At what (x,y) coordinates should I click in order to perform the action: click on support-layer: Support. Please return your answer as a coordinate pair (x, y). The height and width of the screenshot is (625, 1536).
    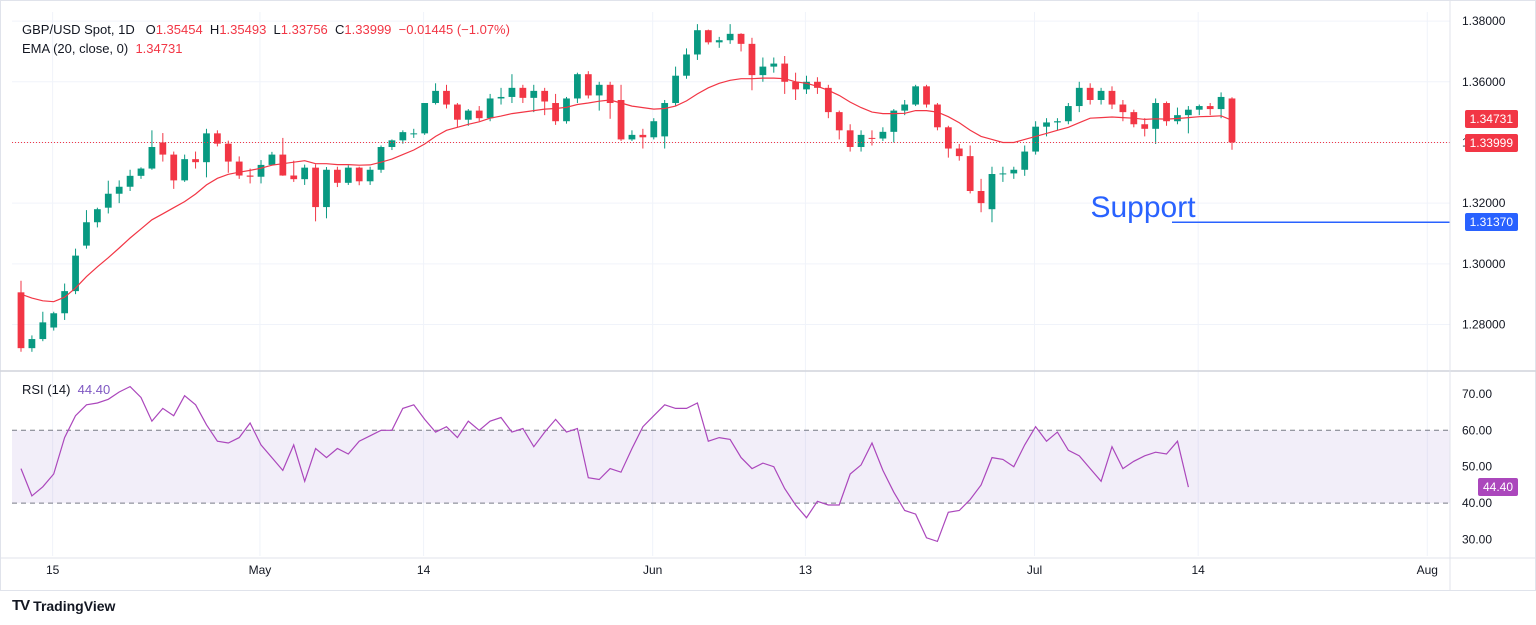
    Looking at the image, I should click on (1270, 207).